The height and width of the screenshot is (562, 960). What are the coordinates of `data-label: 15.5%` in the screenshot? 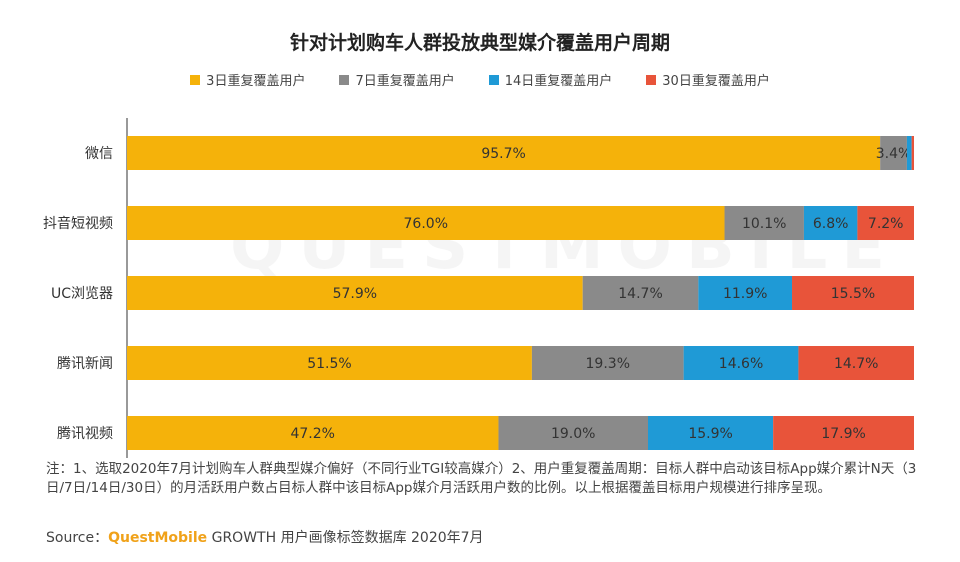 It's located at (853, 294).